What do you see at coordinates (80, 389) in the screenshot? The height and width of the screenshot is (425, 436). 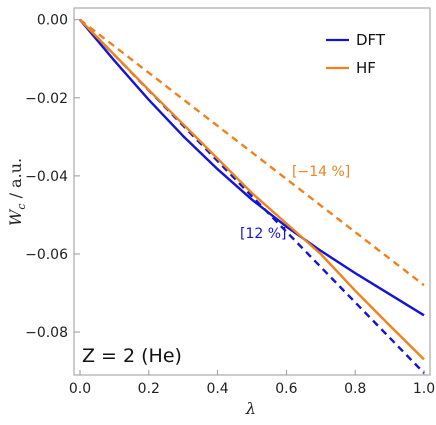 I see `x-tick-label: 0.0` at bounding box center [80, 389].